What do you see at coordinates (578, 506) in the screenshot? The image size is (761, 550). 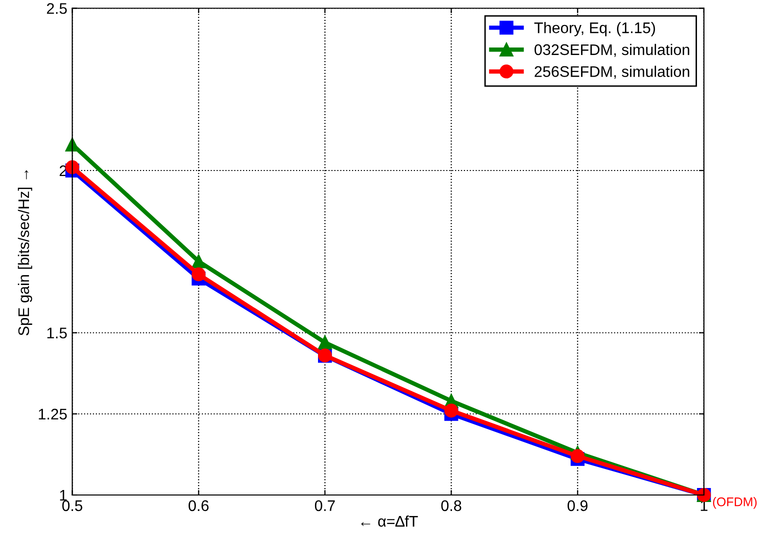 I see `x-tick-label: 0.9` at bounding box center [578, 506].